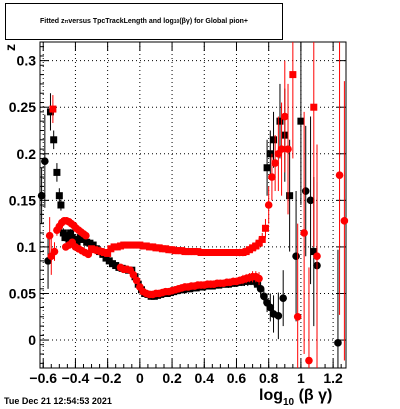 This screenshot has height=409, width=400. Describe the element at coordinates (237, 378) in the screenshot. I see `x-tick-label: 0.6` at that location.